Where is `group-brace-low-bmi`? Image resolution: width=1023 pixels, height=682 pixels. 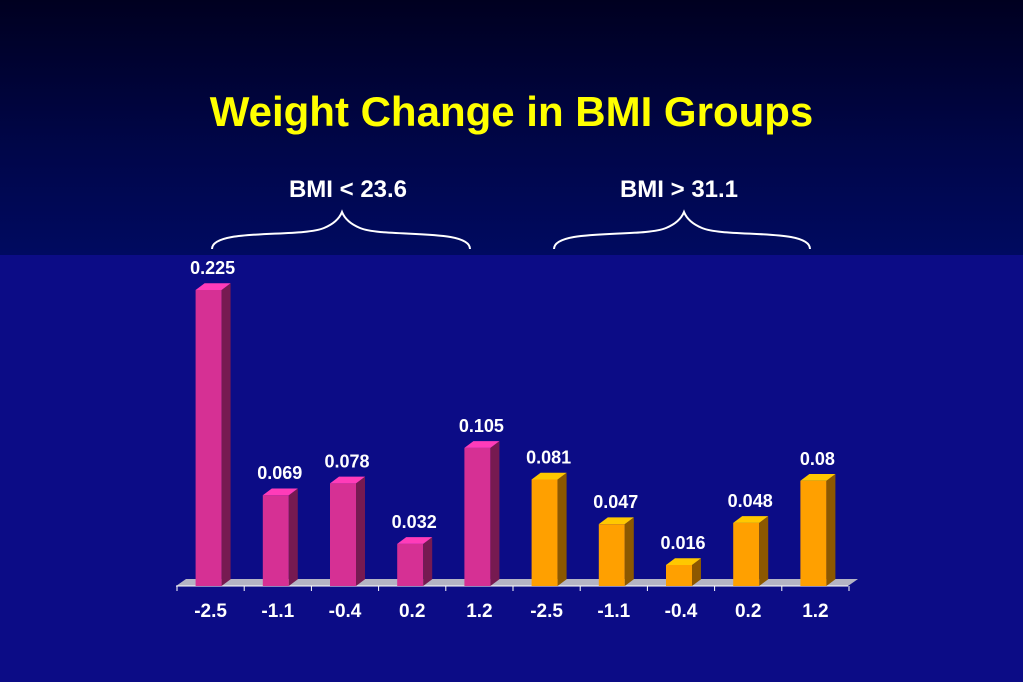 group-brace-low-bmi is located at coordinates (341, 229).